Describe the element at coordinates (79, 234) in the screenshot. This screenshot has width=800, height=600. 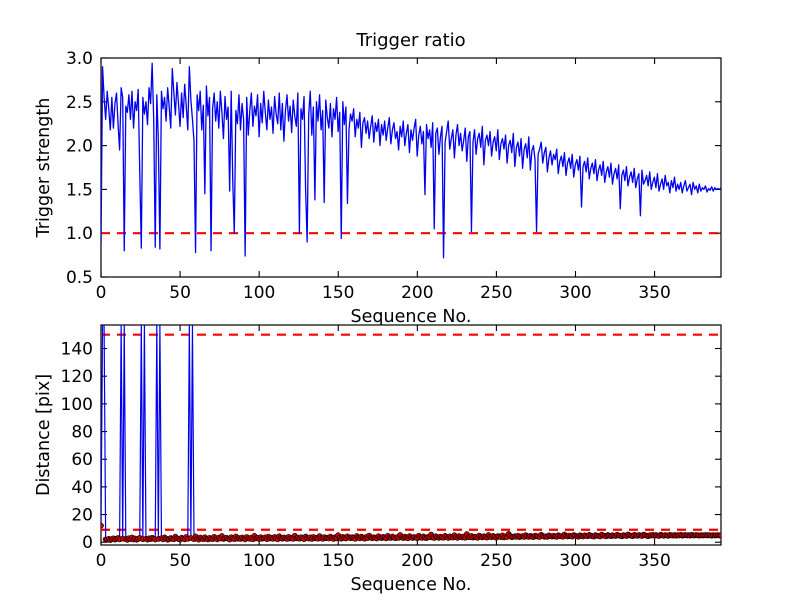
I see `y-tick-label: 1.0` at that location.